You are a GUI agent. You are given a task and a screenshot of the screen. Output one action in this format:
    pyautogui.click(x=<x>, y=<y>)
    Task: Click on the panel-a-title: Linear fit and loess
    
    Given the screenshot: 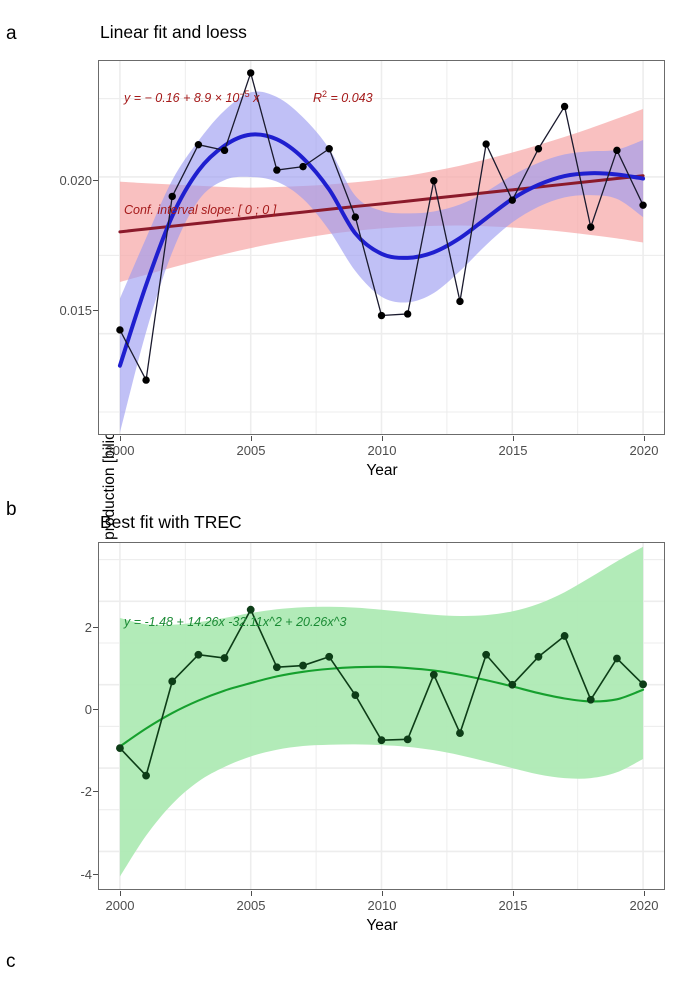 What is the action you would take?
    pyautogui.click(x=173, y=32)
    